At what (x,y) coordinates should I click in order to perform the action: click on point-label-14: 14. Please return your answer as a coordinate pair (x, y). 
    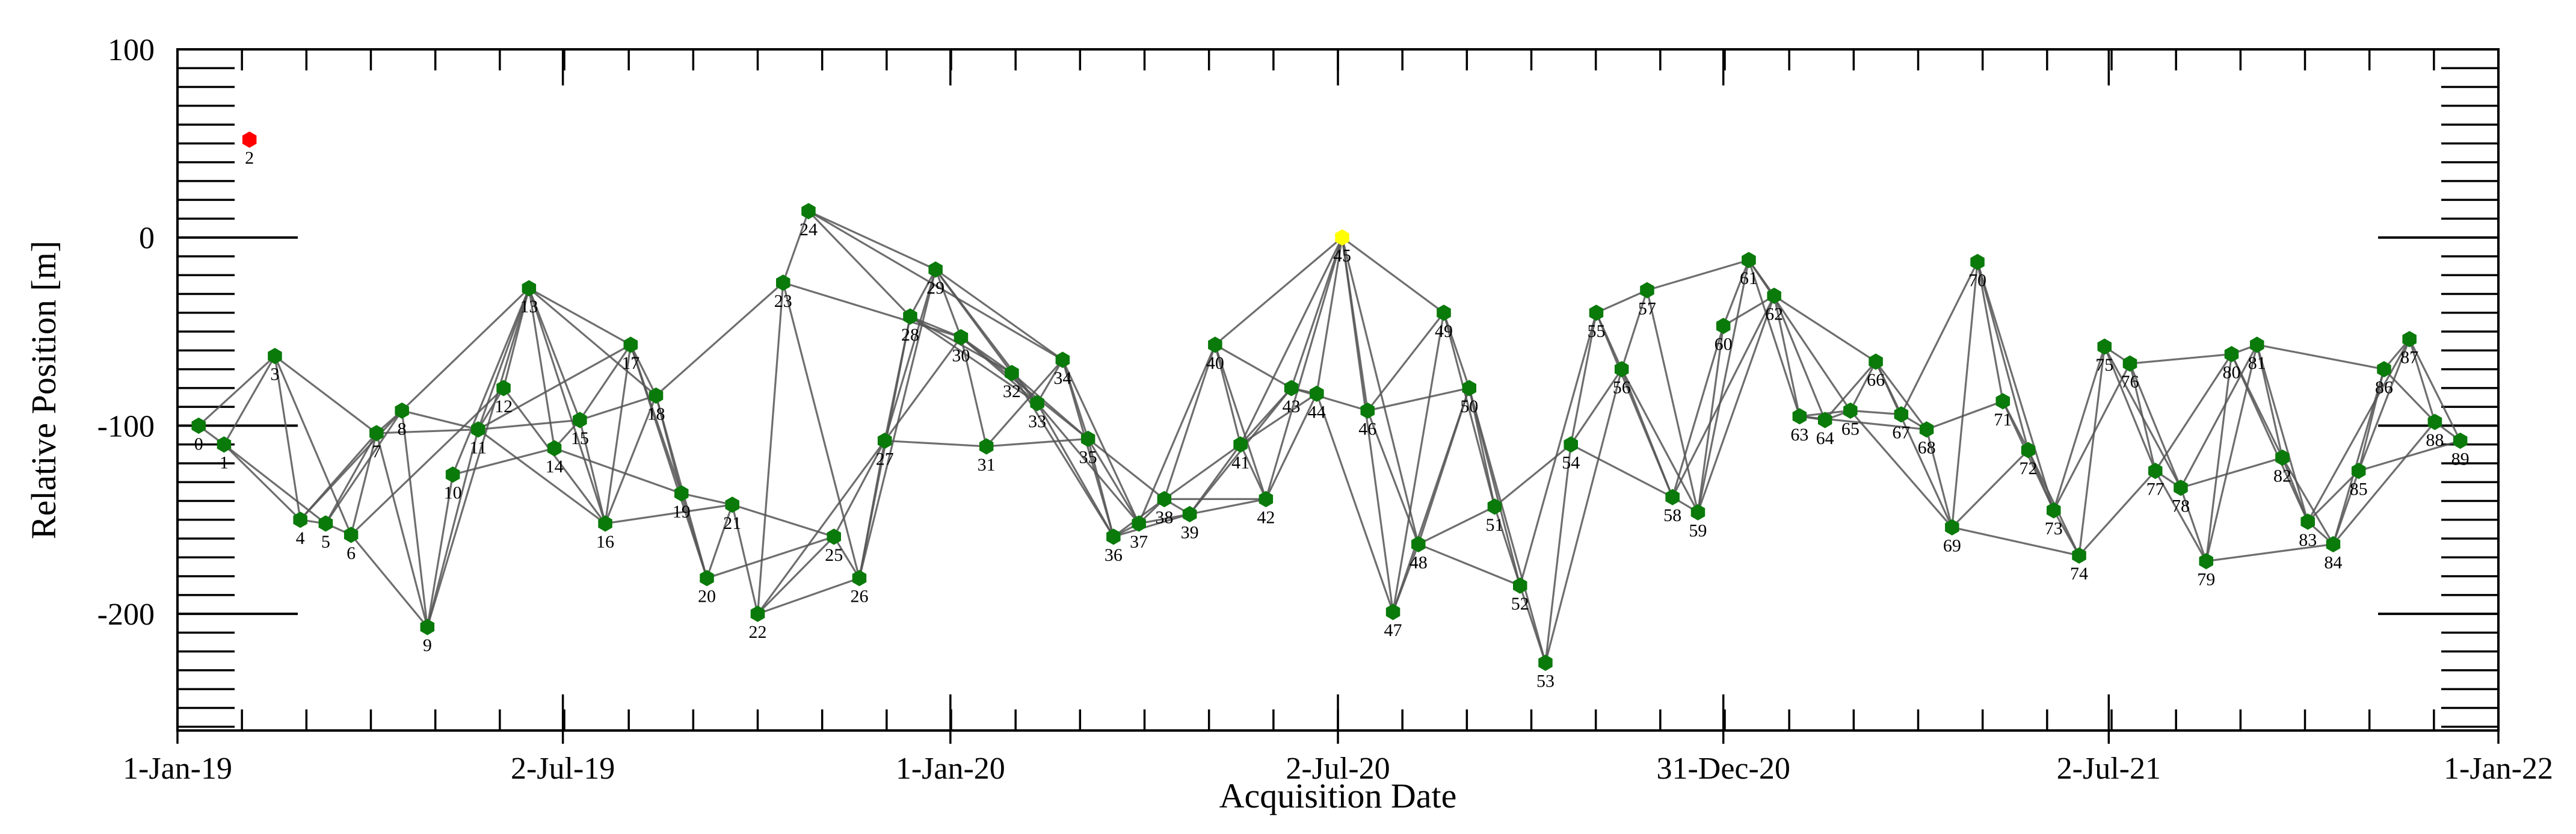
    Looking at the image, I should click on (555, 467).